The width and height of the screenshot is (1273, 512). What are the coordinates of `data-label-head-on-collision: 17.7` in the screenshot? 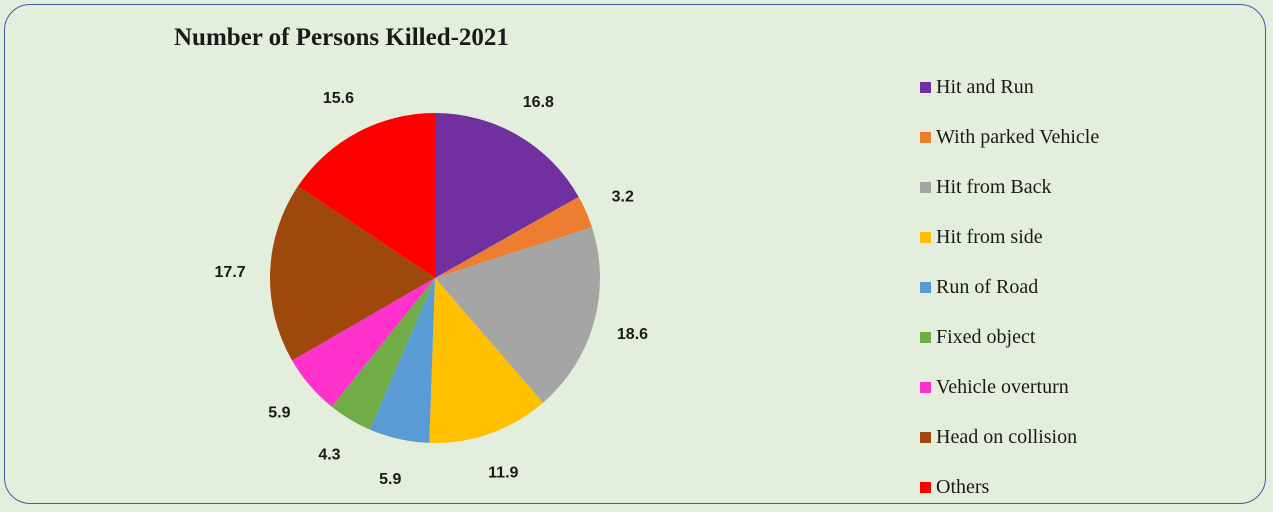 It's located at (230, 272).